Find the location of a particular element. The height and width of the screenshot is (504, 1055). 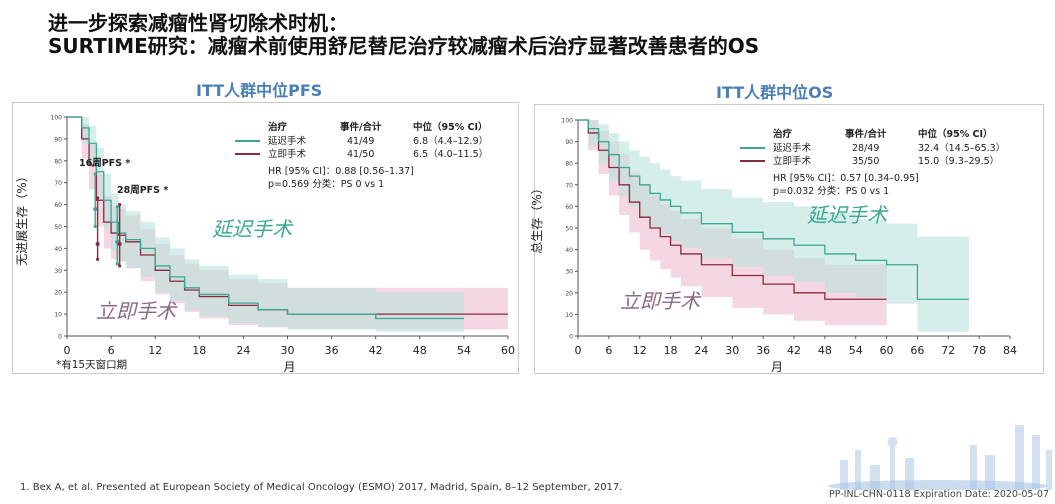

os-x-tick-label: 6 is located at coordinates (608, 350).